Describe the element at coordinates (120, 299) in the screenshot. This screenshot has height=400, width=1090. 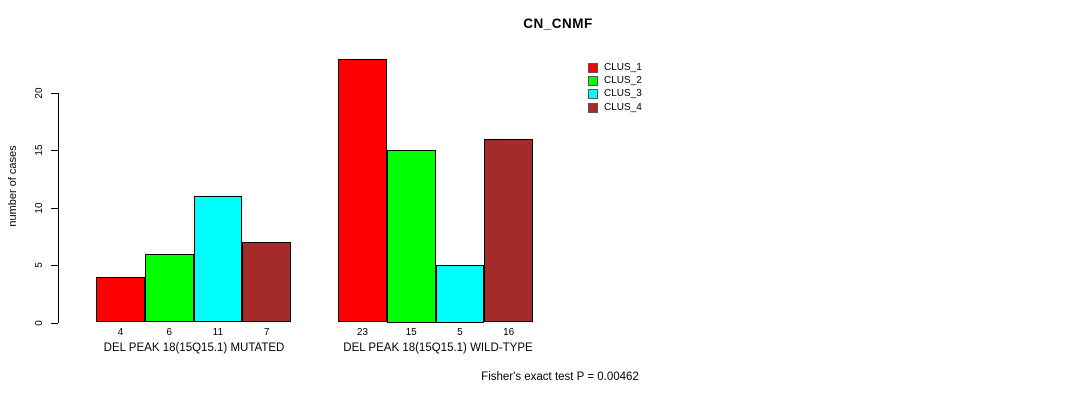
I see `bar-clus_1-group1` at that location.